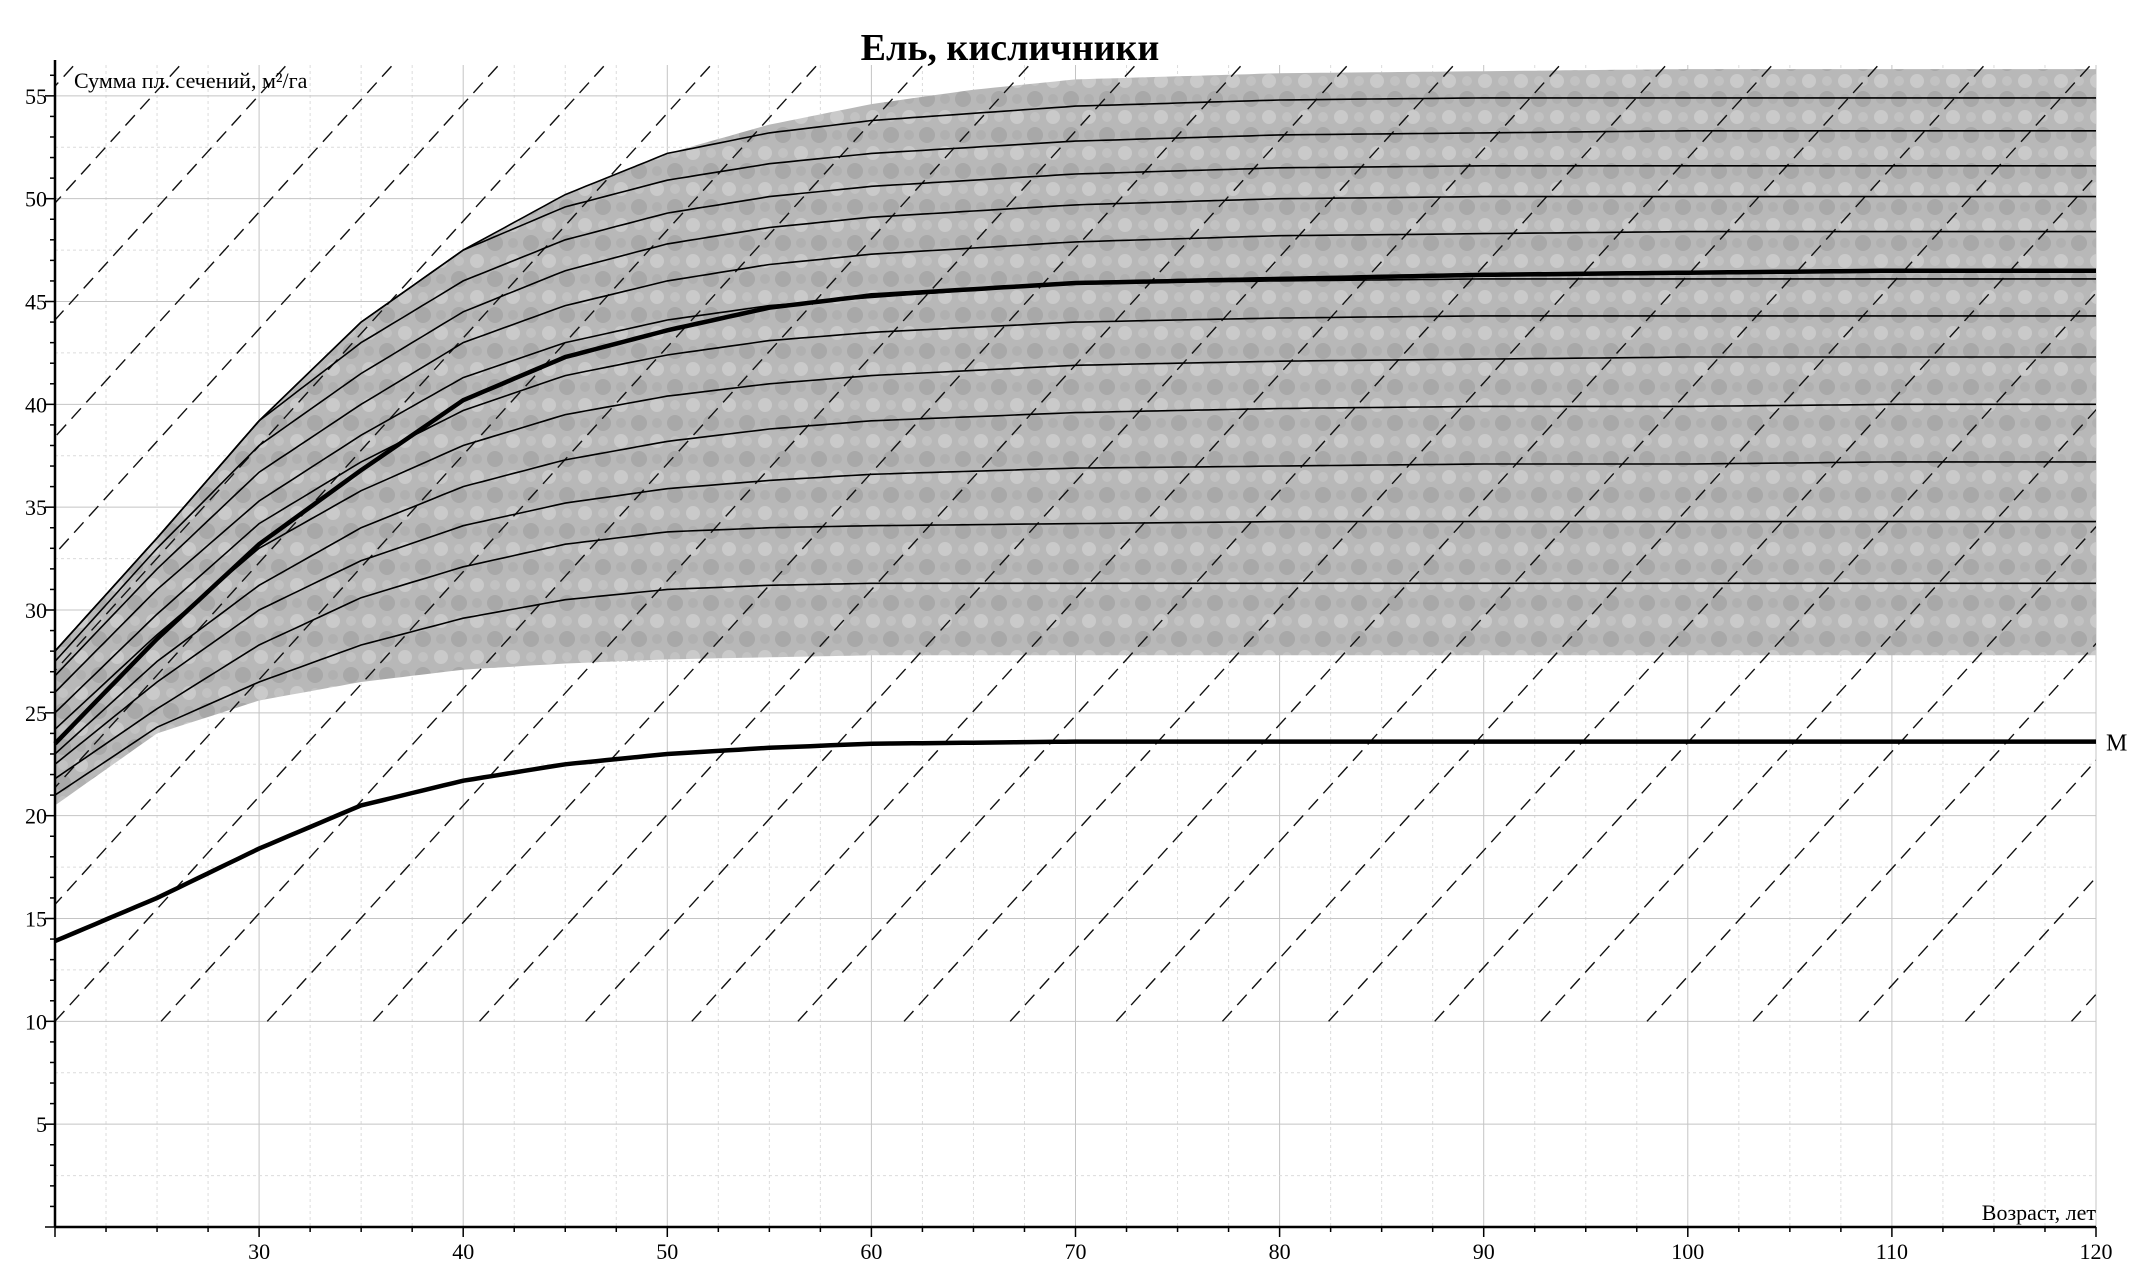 This screenshot has width=2145, height=1283. I want to click on y-tick-label: 40, so click(36, 404).